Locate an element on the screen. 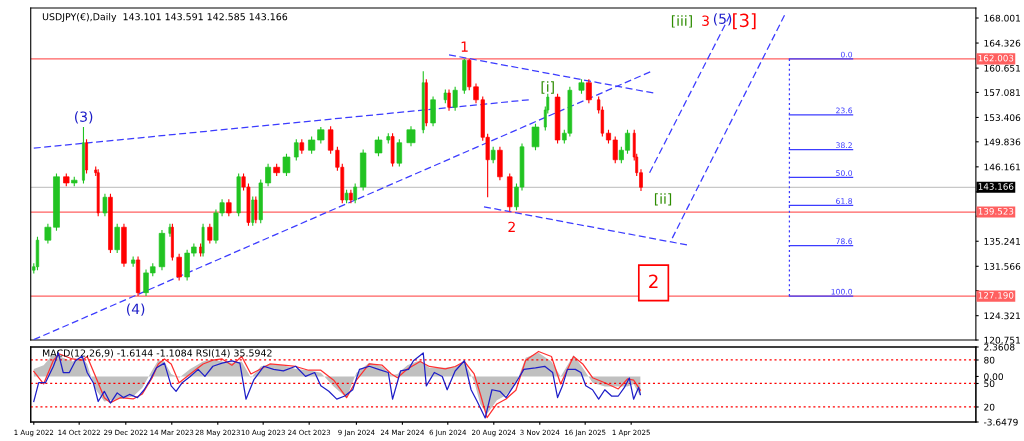 This screenshot has width=1024, height=441. y-tick-label: -3.6479 is located at coordinates (1000, 422).